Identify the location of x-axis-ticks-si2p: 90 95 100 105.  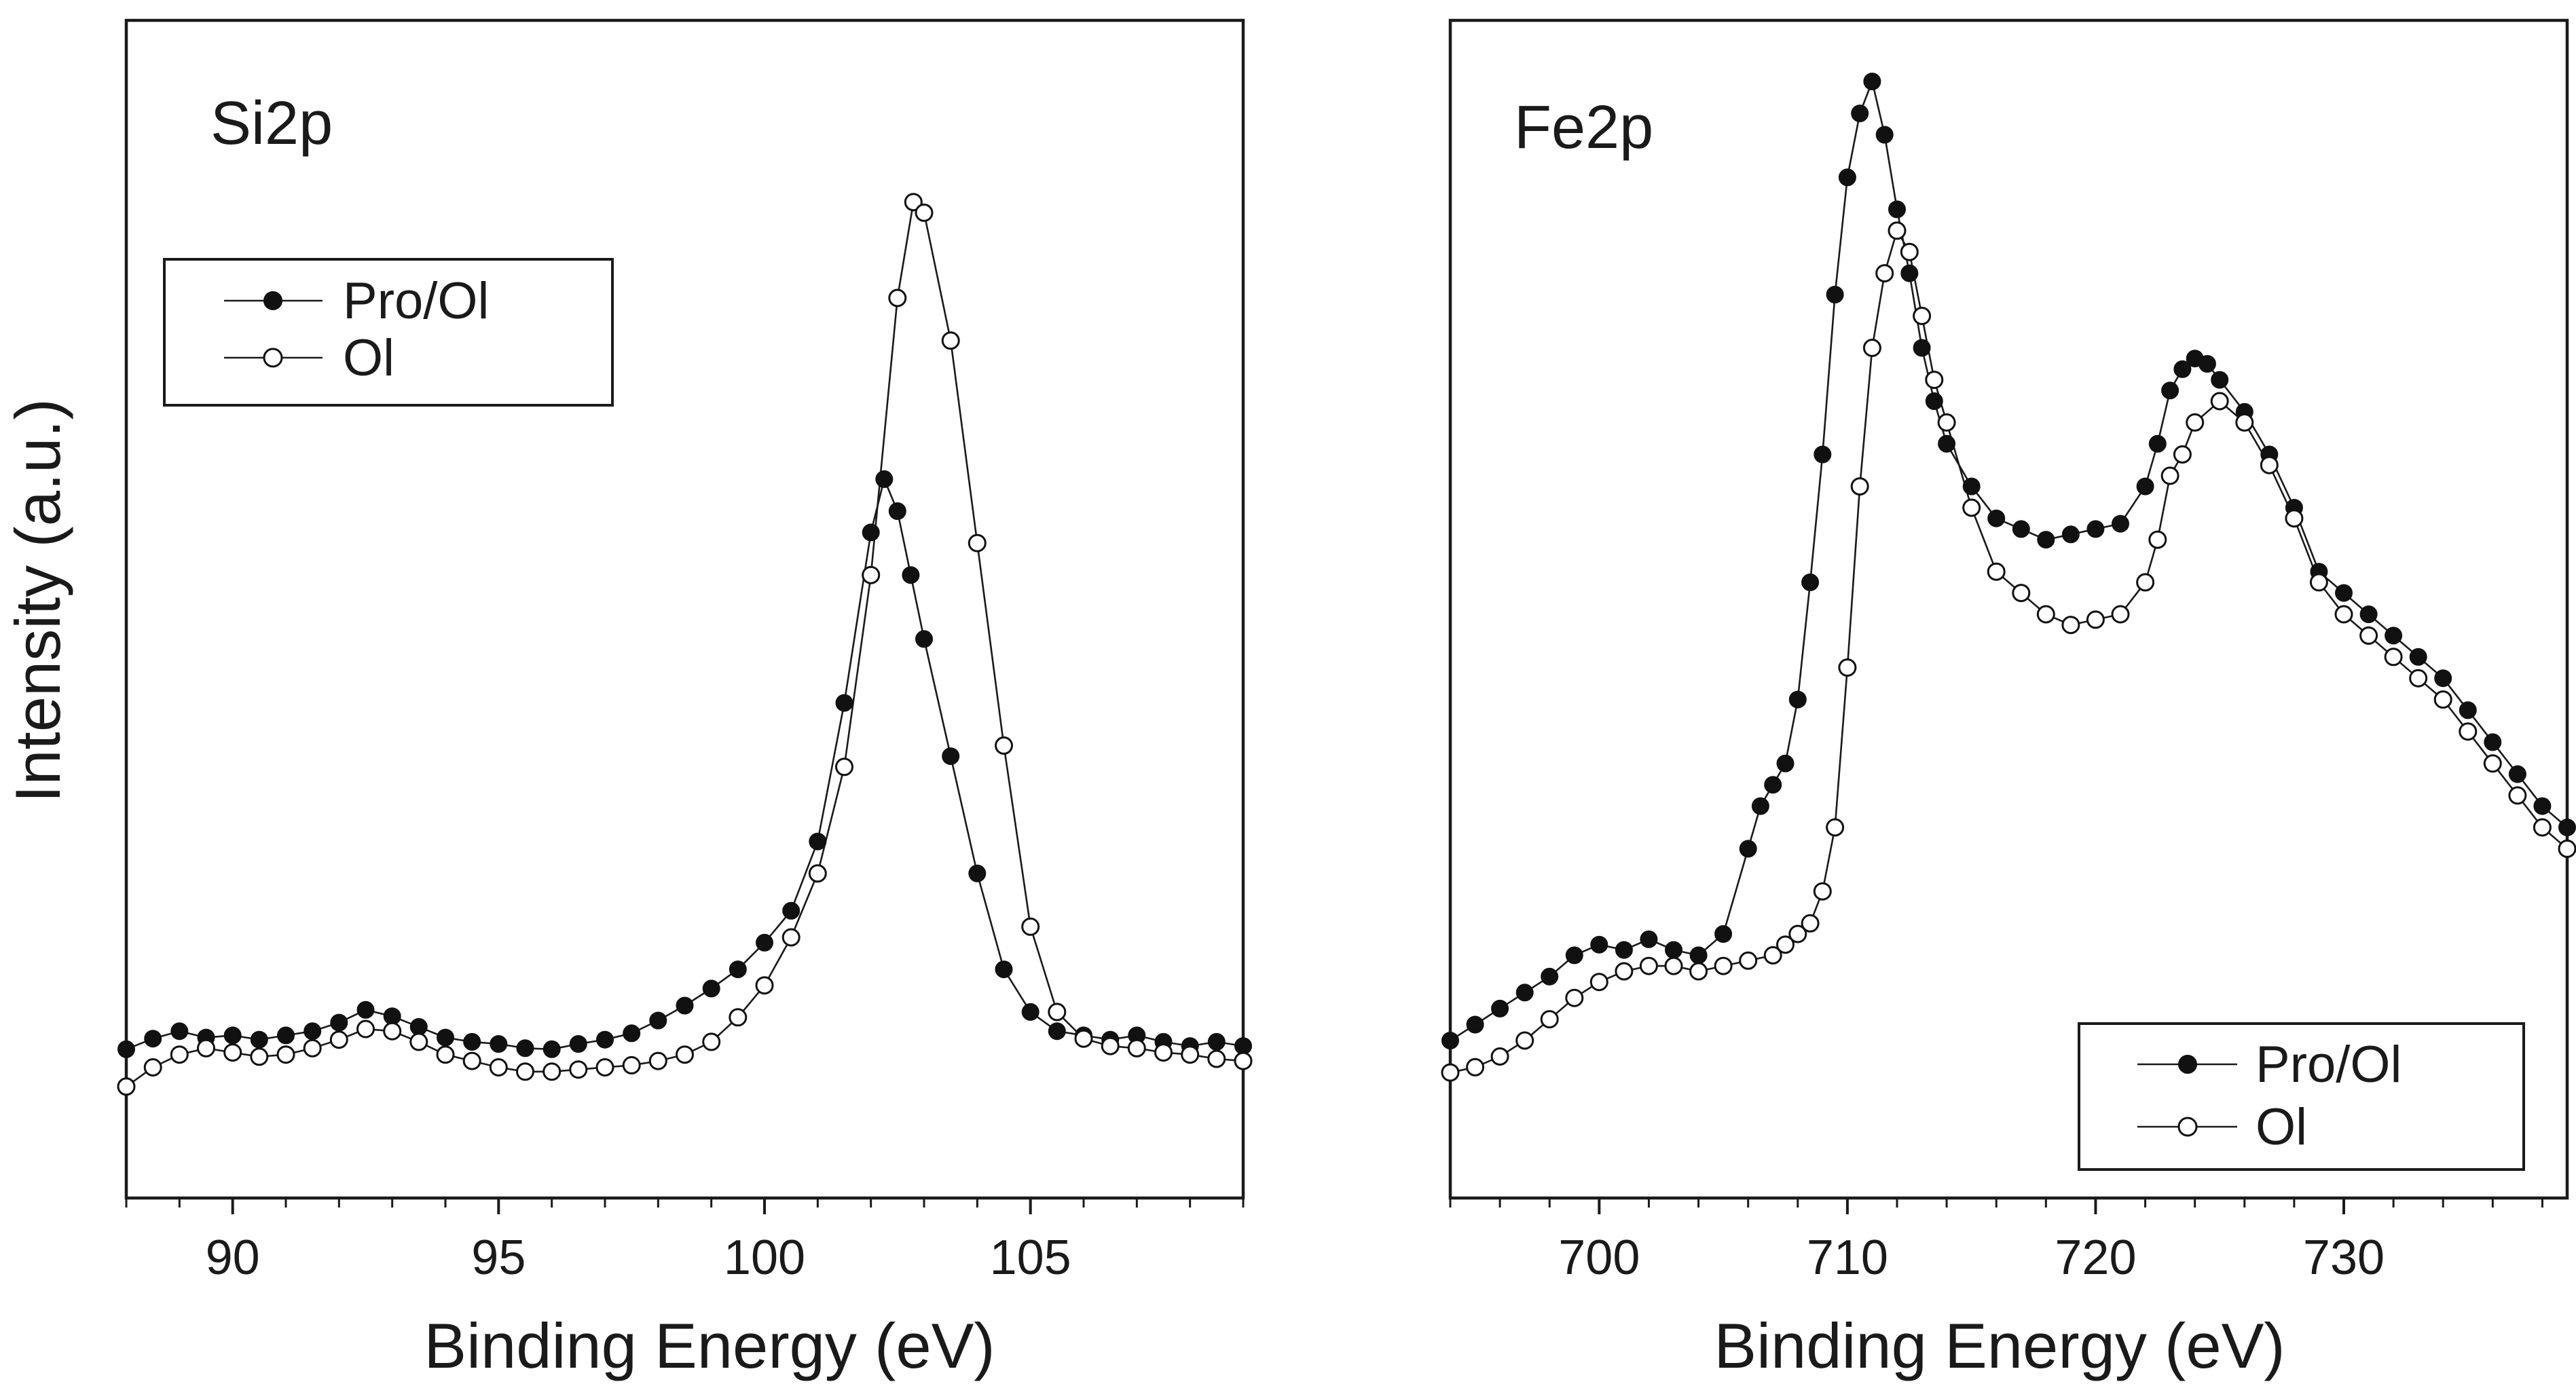
(685, 1241).